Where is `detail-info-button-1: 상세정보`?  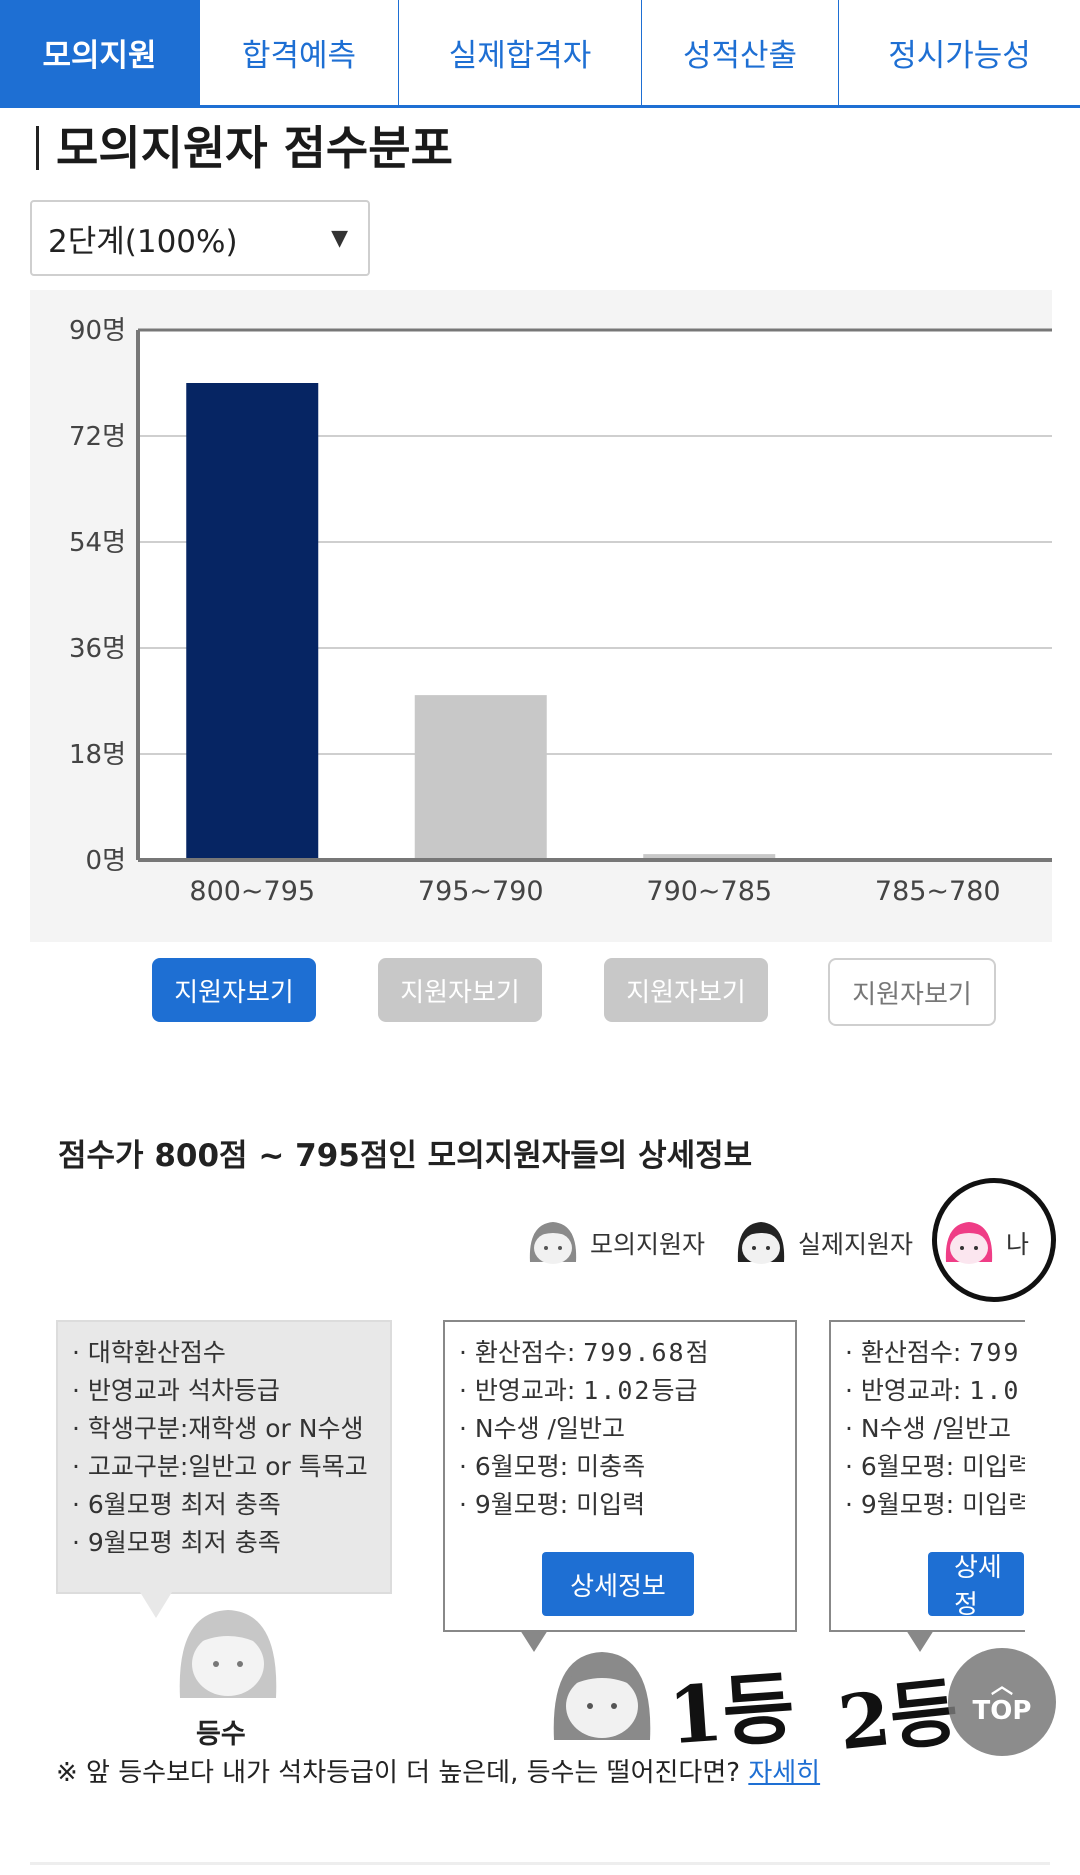
detail-info-button-1: 상세정보 is located at coordinates (618, 1584).